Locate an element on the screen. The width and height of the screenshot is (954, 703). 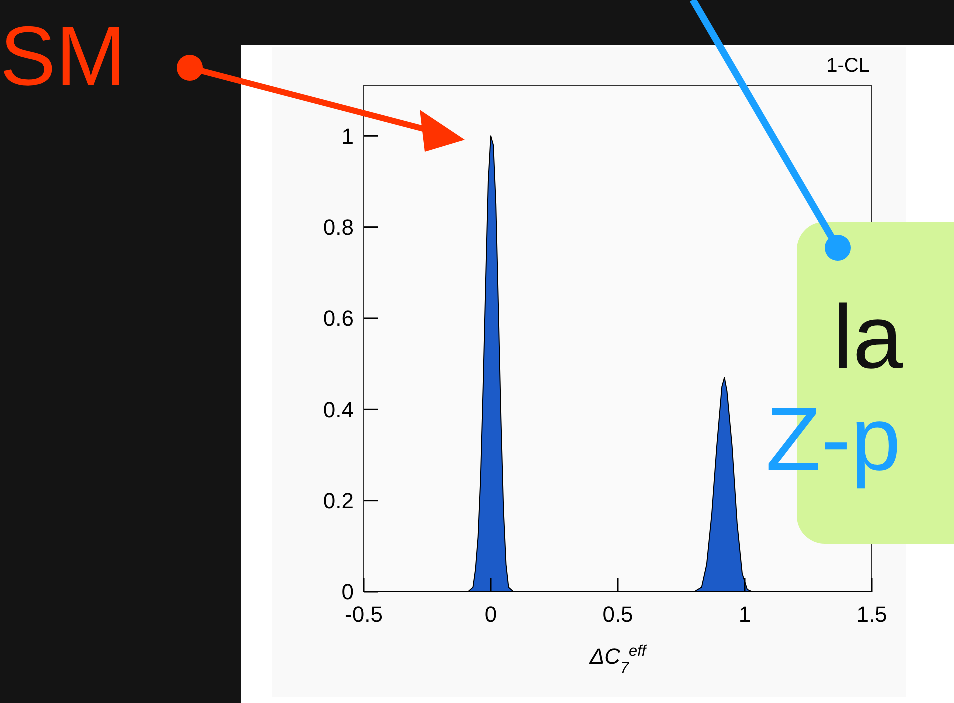
annotation: Z-p is located at coordinates (833, 440).